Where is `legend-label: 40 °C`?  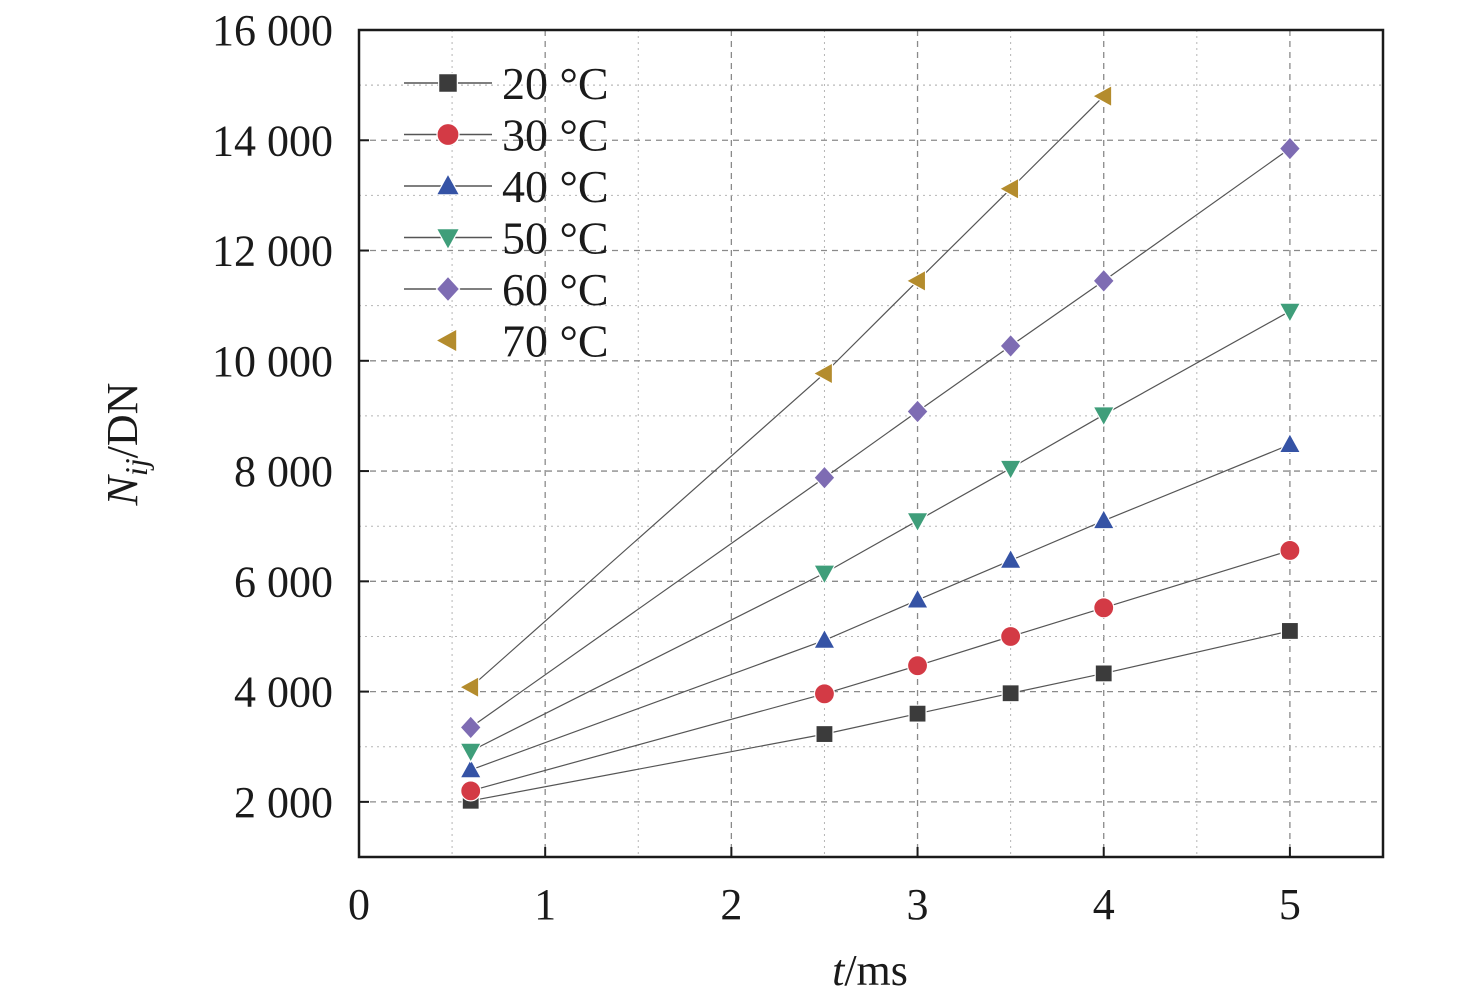 legend-label: 40 °C is located at coordinates (555, 186).